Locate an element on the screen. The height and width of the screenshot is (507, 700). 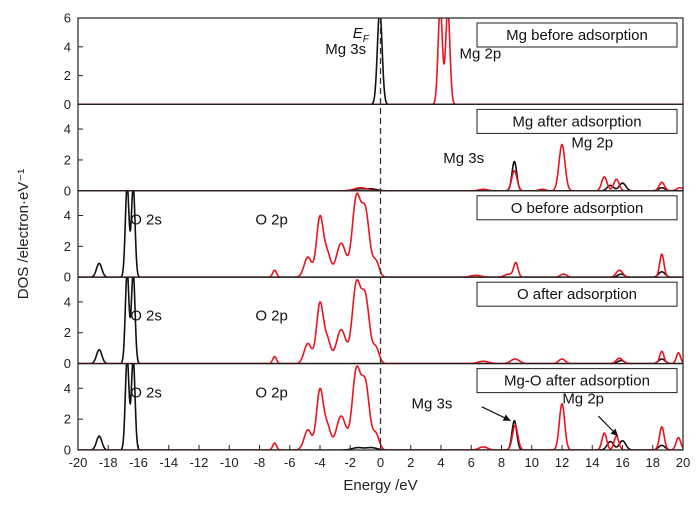
fermi-label-subscript: F is located at coordinates (366, 39).